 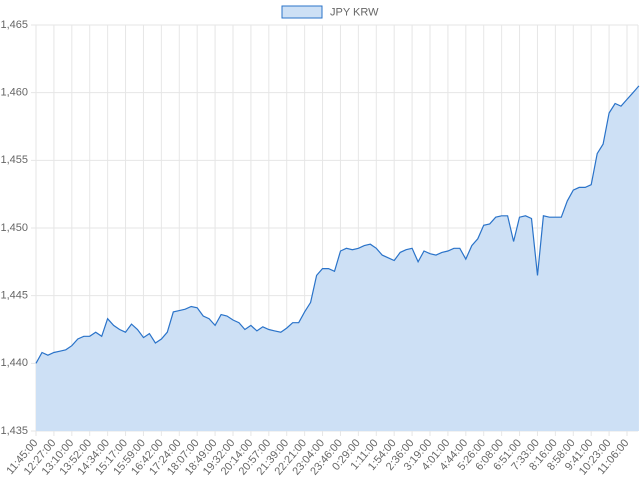 I want to click on legend-label: JPY KRW, so click(x=354, y=12).